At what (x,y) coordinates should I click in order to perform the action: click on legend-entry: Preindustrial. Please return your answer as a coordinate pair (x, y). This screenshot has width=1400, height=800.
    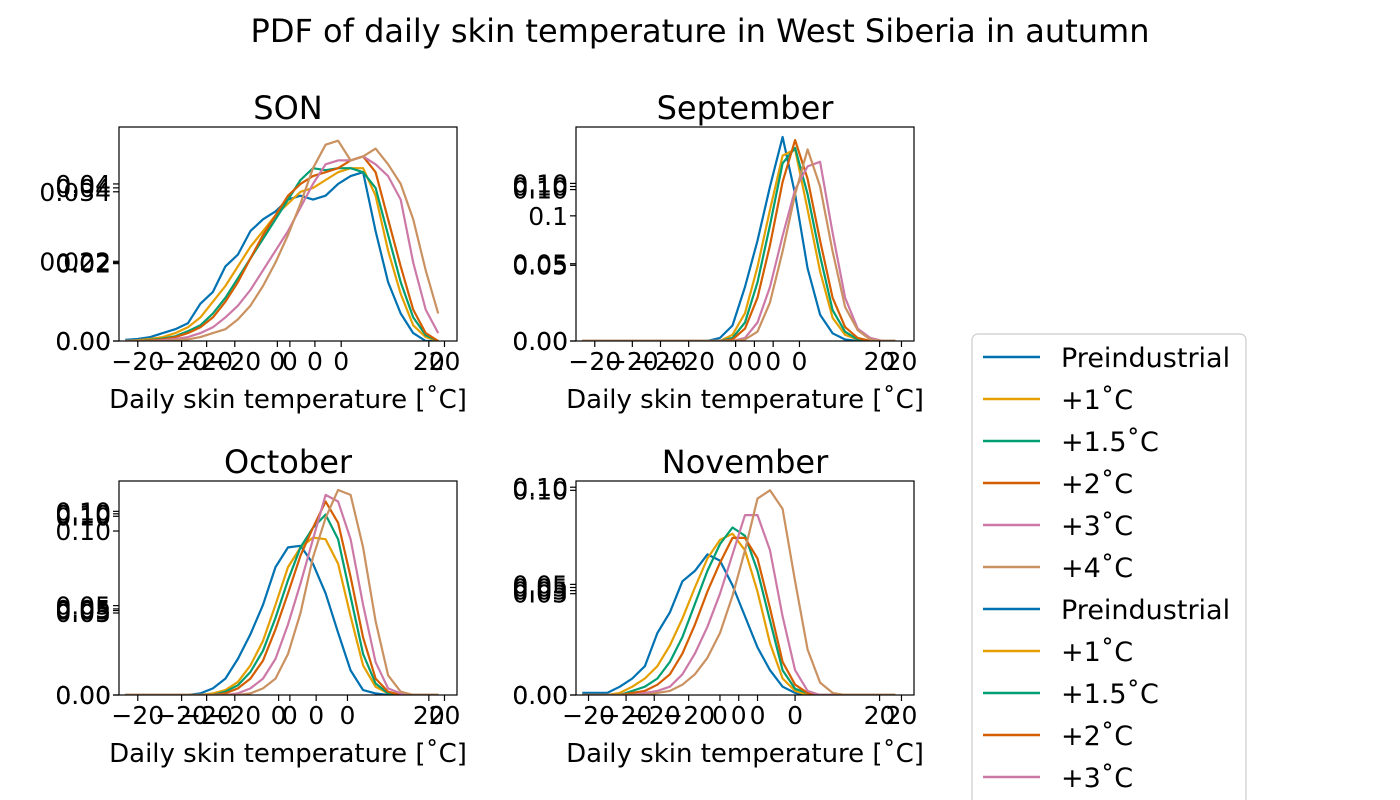
    Looking at the image, I should click on (1106, 358).